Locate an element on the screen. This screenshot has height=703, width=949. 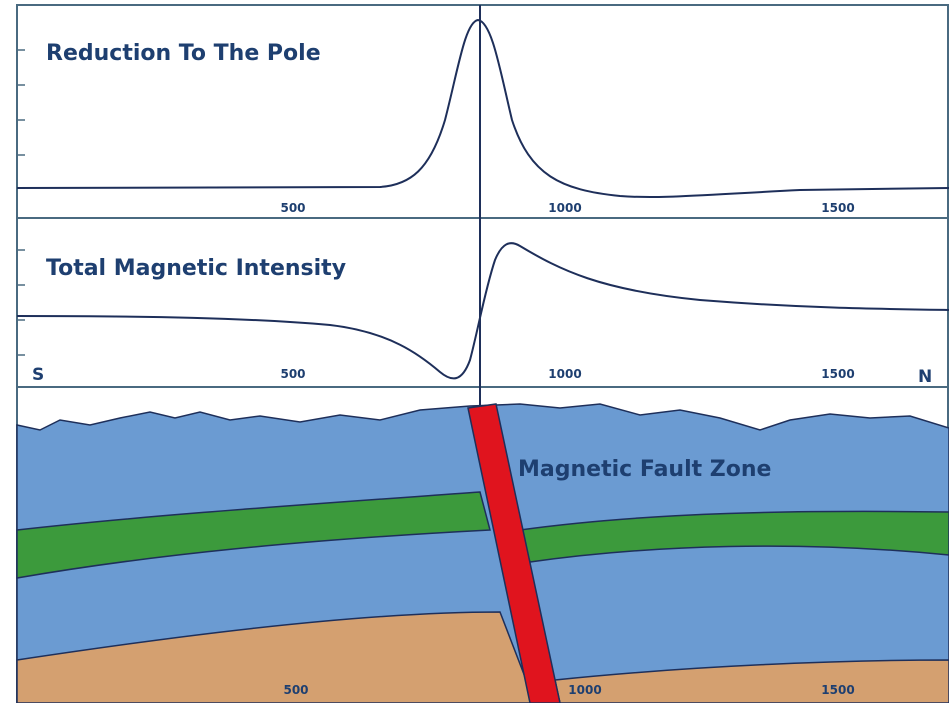
frame-ticks is located at coordinates (21, 202).